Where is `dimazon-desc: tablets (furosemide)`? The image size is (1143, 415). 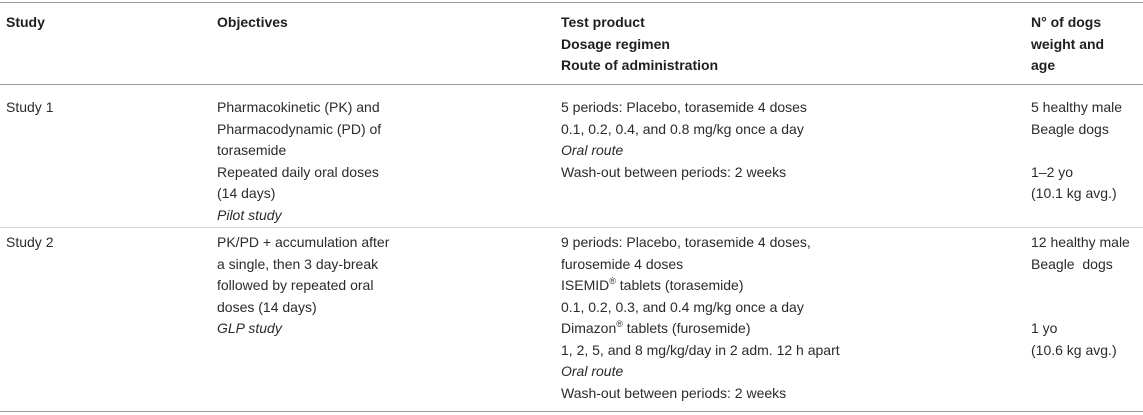
dimazon-desc: tablets (furosemide) is located at coordinates (686, 328).